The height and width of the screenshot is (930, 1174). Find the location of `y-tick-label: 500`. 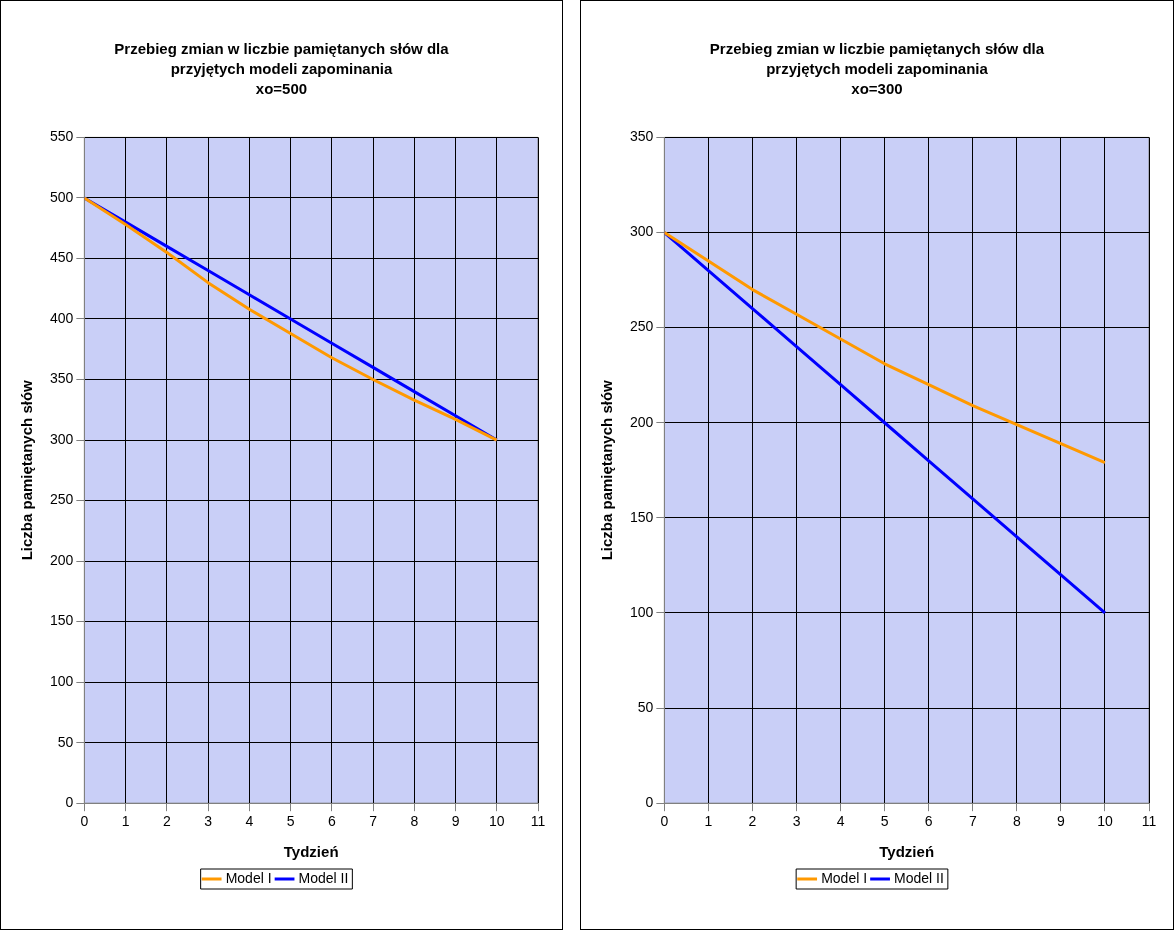

y-tick-label: 500 is located at coordinates (62, 196).